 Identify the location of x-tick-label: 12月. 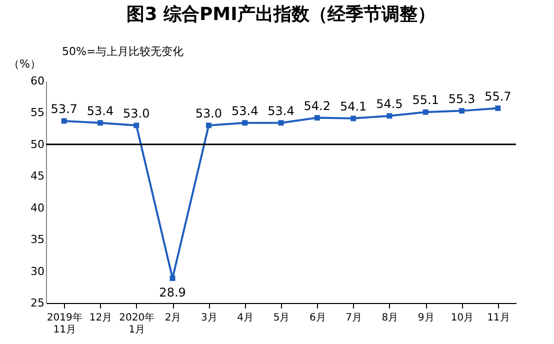
(100, 318).